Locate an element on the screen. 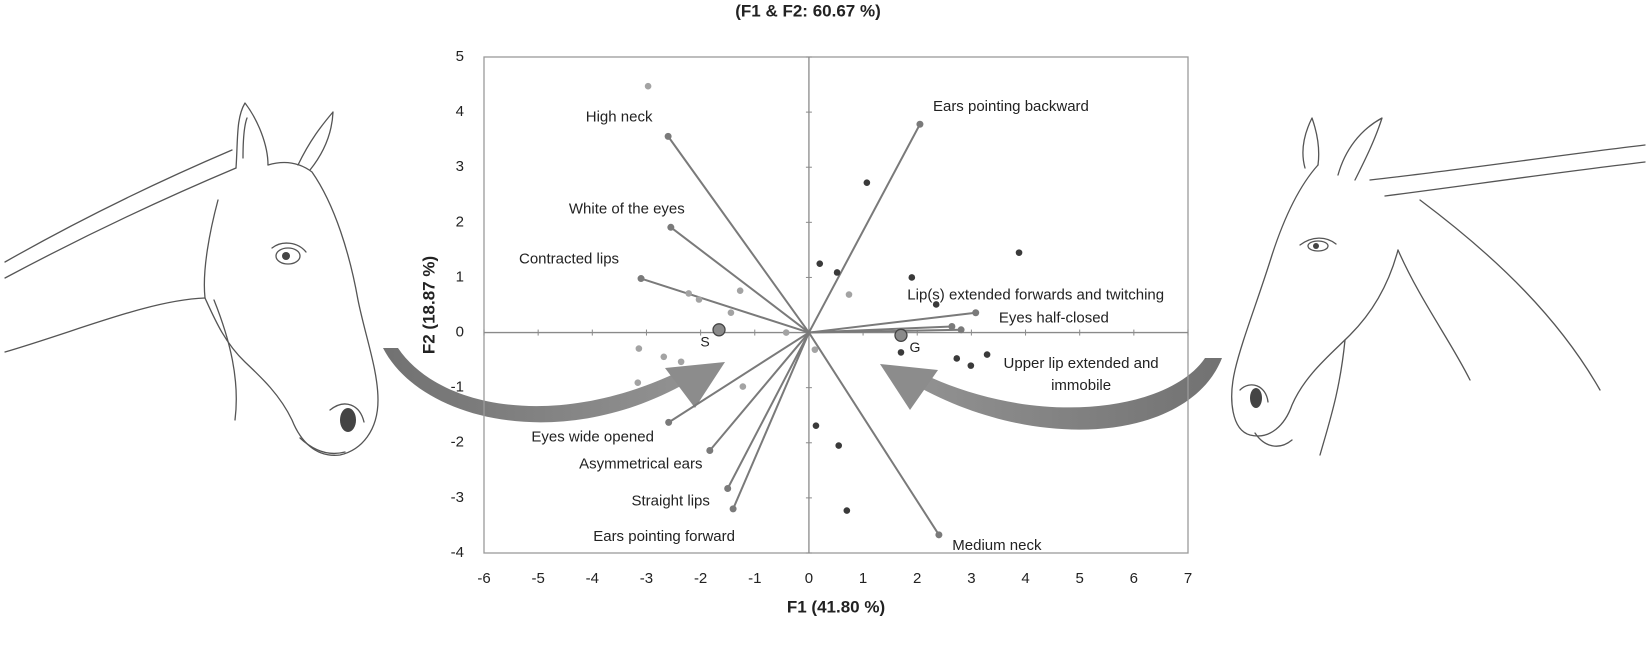 The width and height of the screenshot is (1650, 656). y-tick-label: -3 is located at coordinates (457, 497).